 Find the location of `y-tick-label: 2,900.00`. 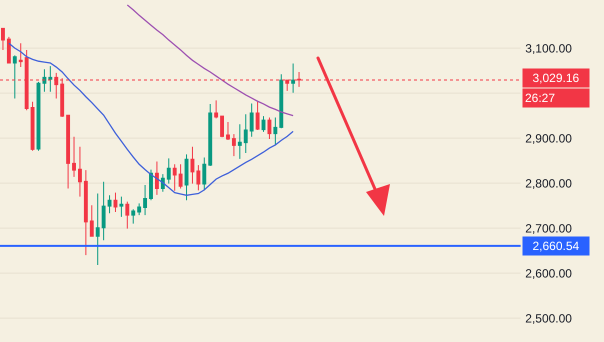

y-tick-label: 2,900.00 is located at coordinates (548, 138).